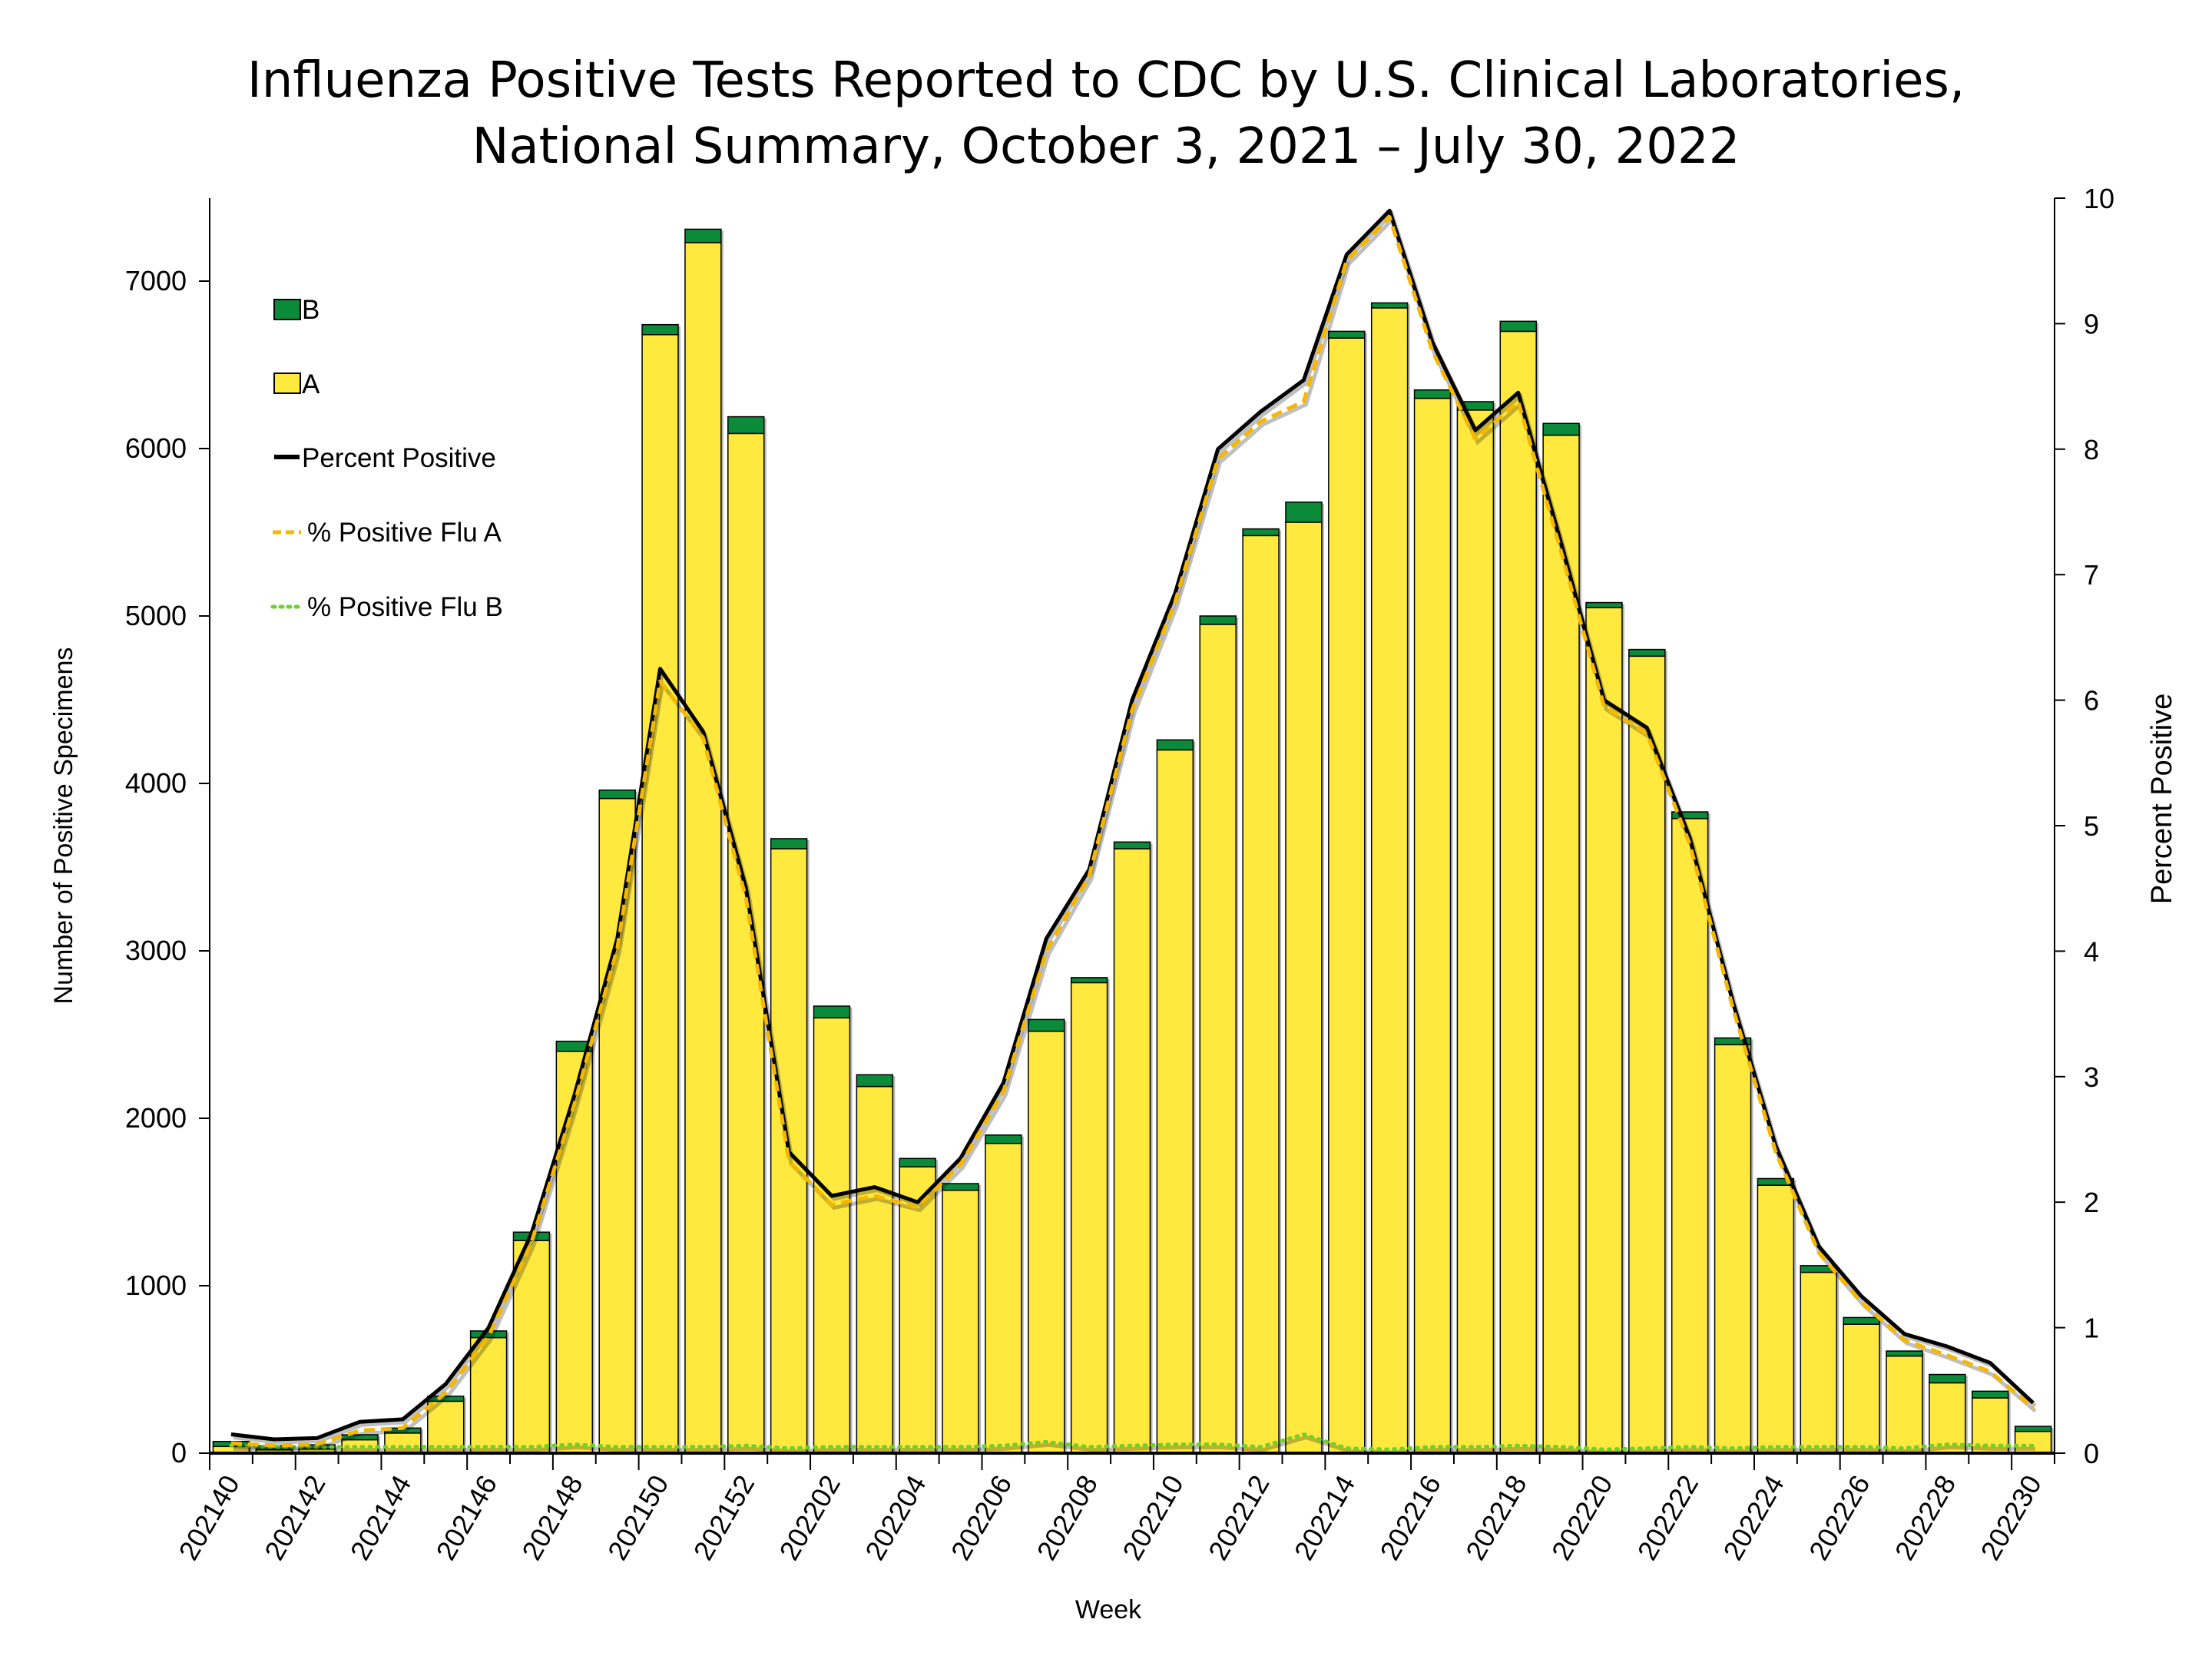  I want to click on y2-tick-label: 7, so click(2092, 575).